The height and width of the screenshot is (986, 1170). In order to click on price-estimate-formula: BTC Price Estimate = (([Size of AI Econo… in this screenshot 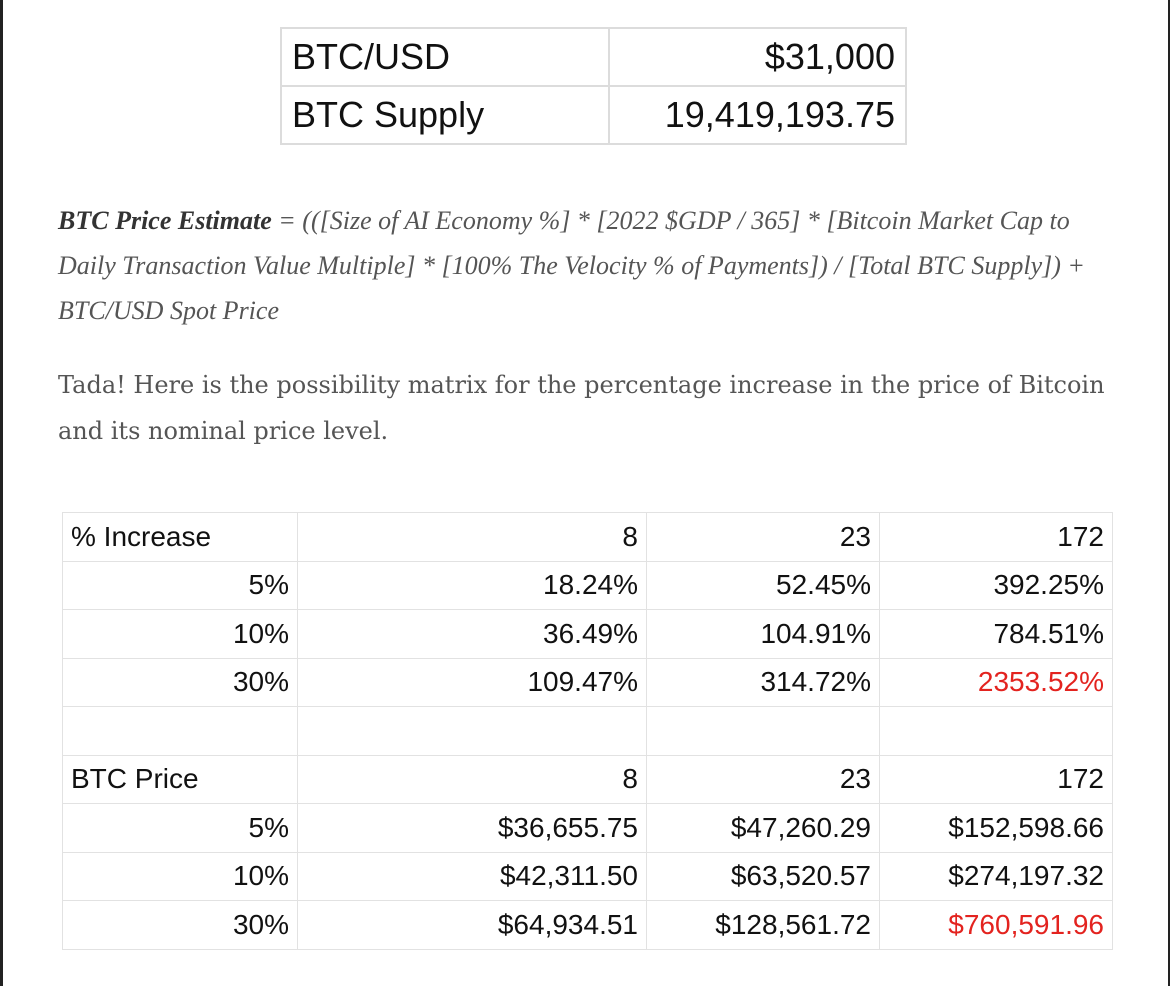, I will do `click(593, 265)`.